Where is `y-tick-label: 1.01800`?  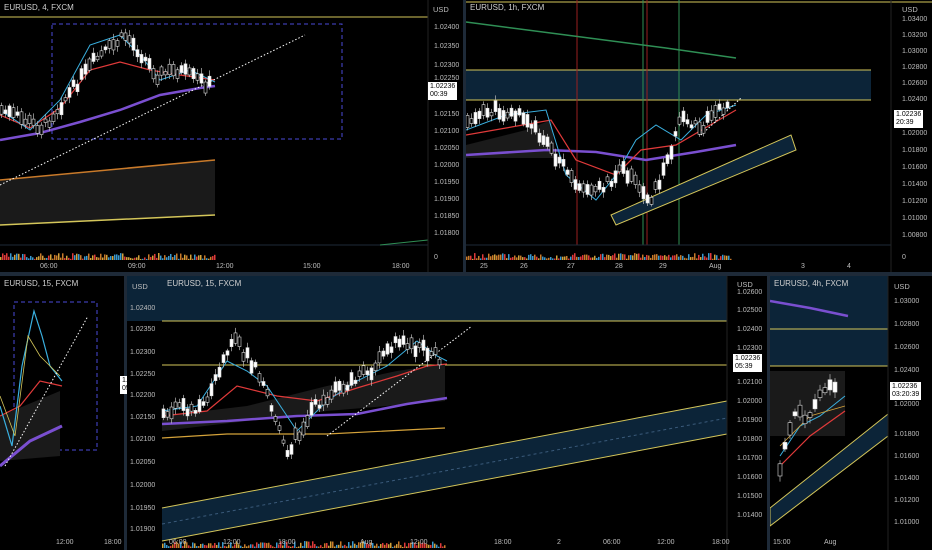
y-tick-label: 1.01800 is located at coordinates (447, 233).